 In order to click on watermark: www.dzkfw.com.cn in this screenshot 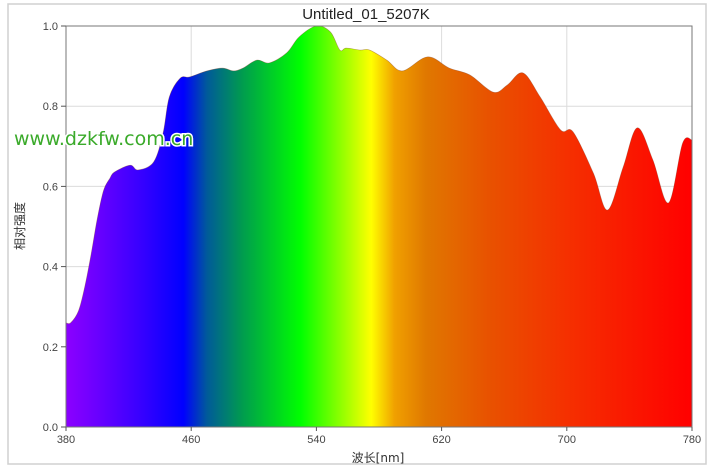, I will do `click(103, 139)`.